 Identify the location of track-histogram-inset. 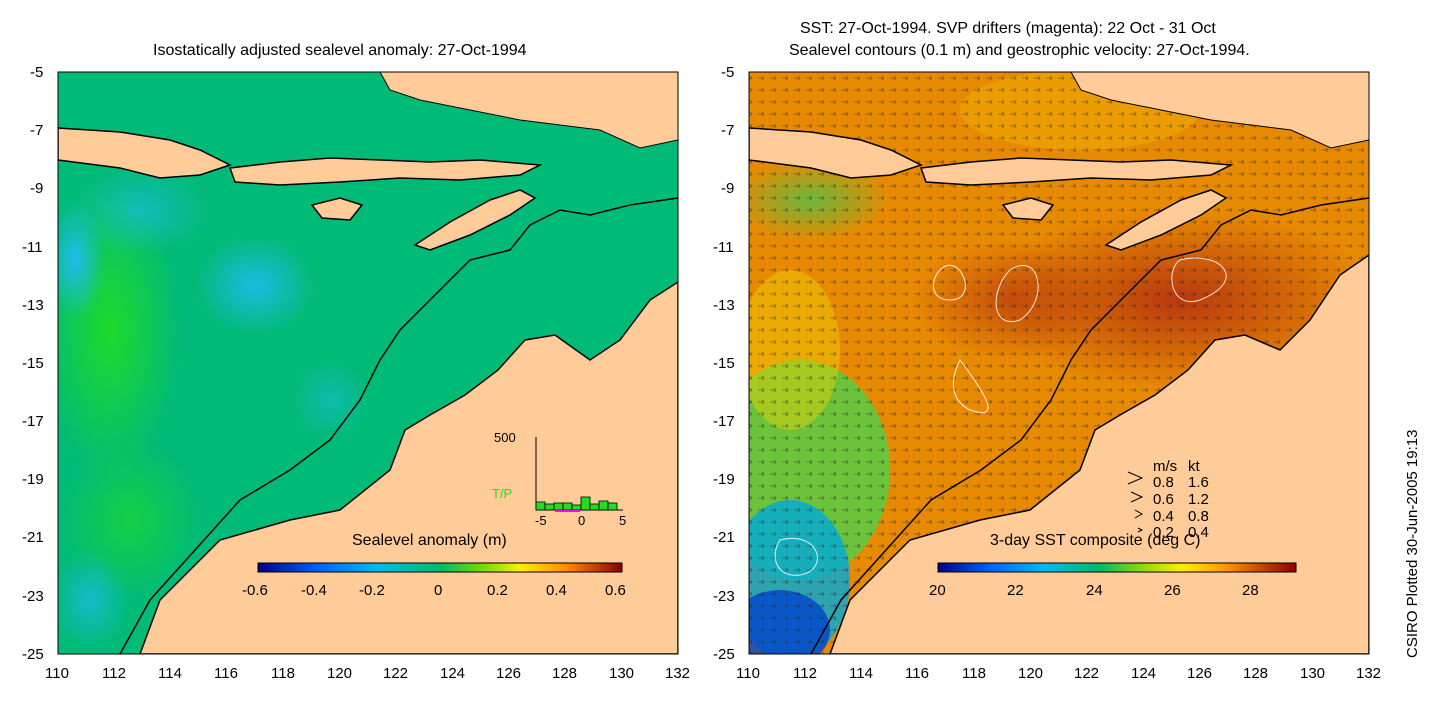
(579, 474).